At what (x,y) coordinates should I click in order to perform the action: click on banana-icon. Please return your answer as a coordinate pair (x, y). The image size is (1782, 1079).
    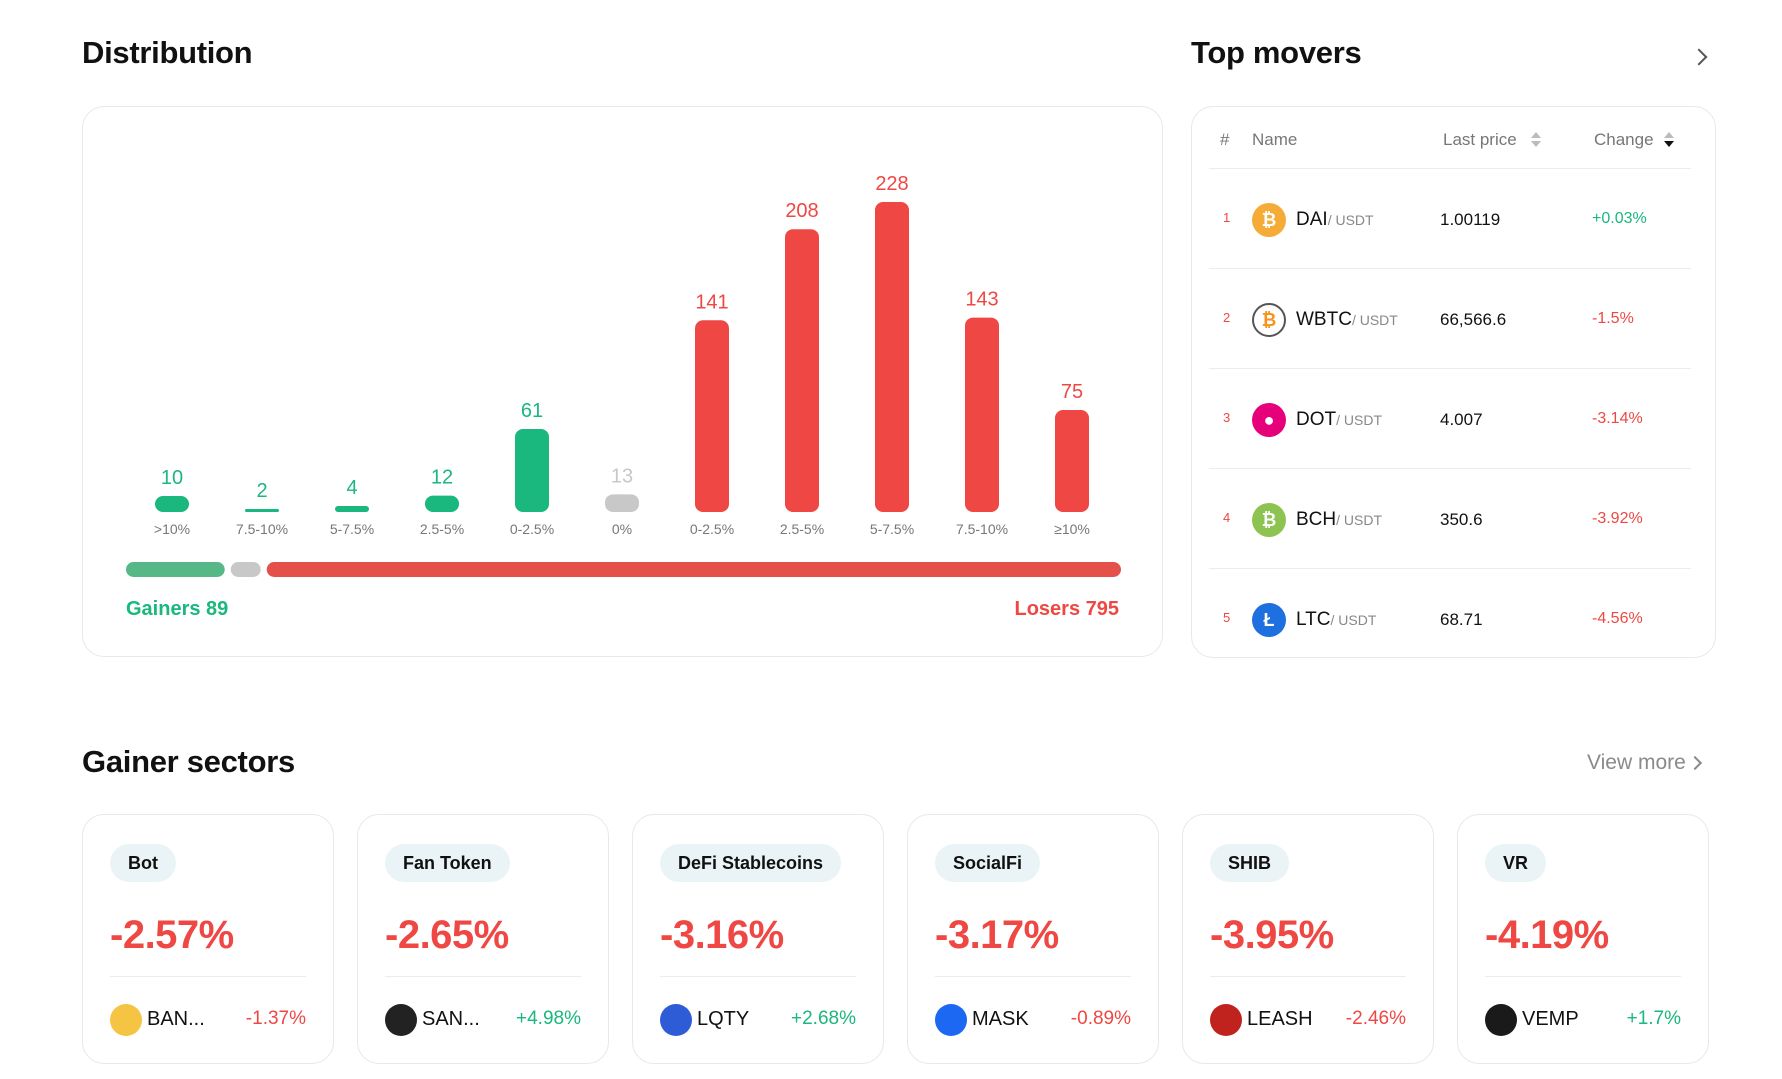
    Looking at the image, I should click on (126, 1020).